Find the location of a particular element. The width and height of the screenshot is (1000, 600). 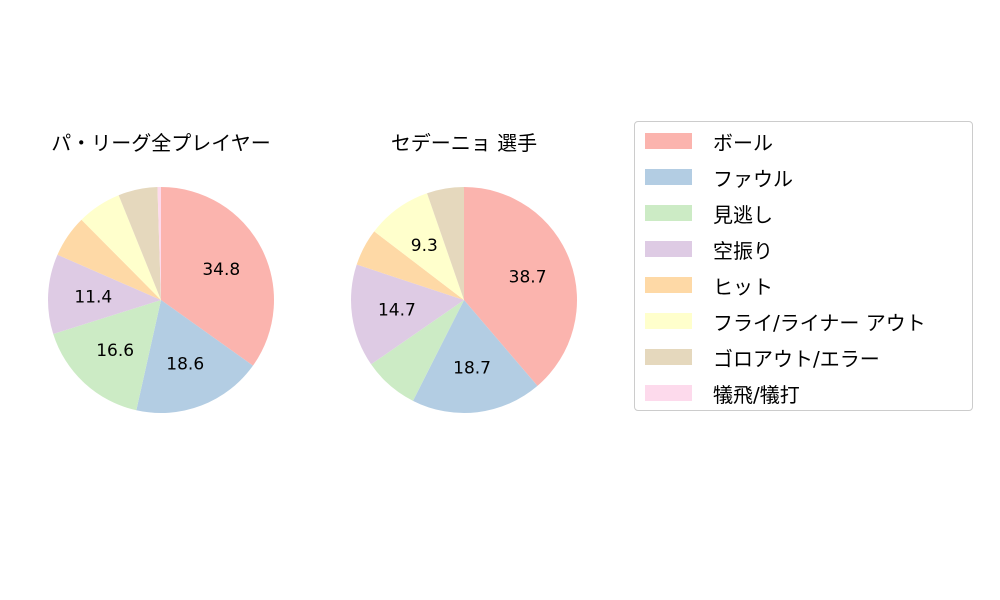

player-pie-chart: 38.7 18.7 14.7 9.3 is located at coordinates (464, 300).